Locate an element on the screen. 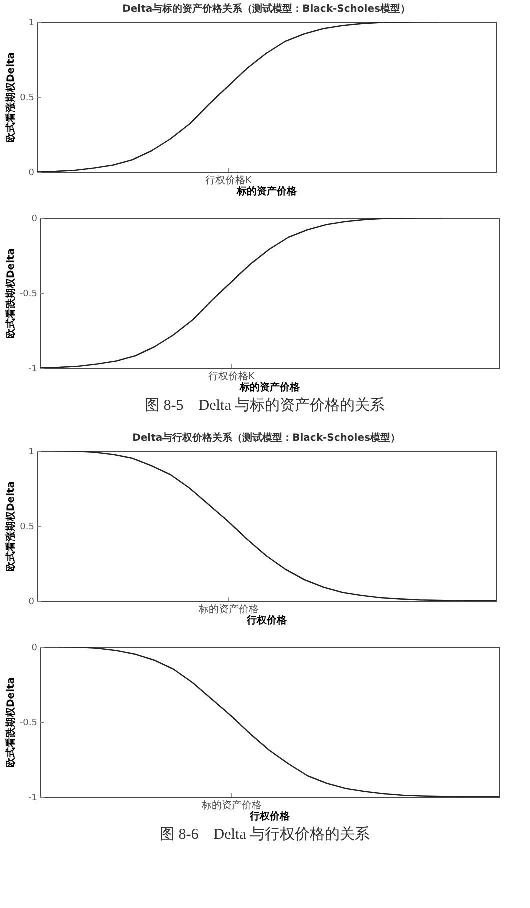  caption: 图 8-6 Delta 与行权价格的关系 is located at coordinates (265, 835).